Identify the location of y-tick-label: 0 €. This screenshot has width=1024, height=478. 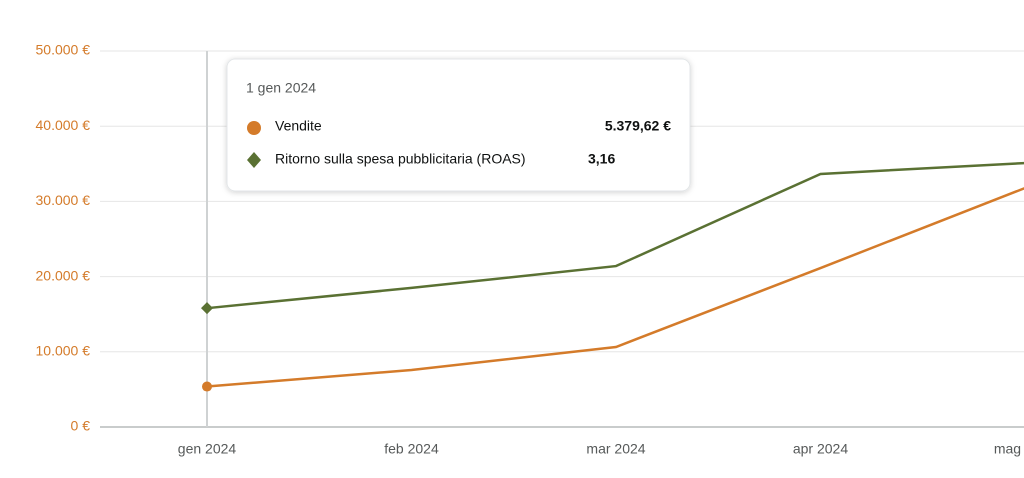
(81, 426).